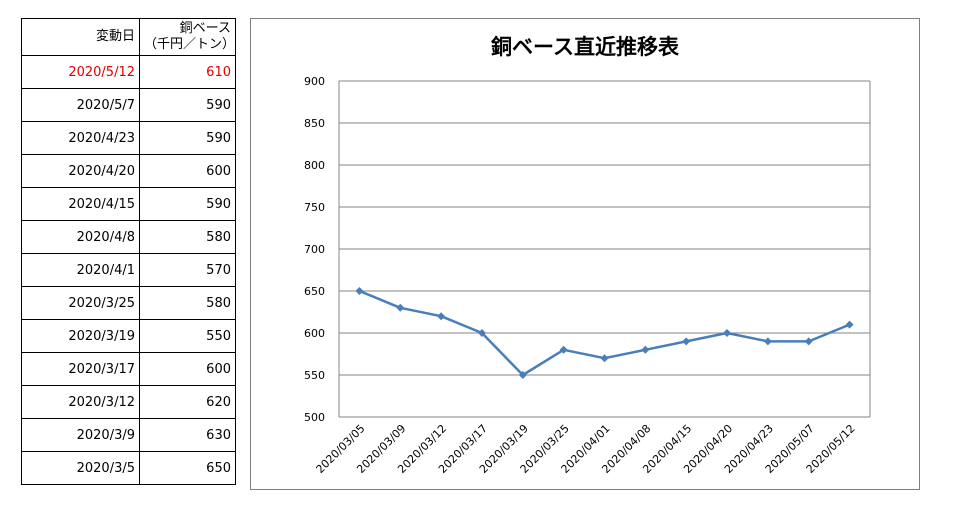 This screenshot has height=524, width=956. I want to click on y-tick-label: 800, so click(314, 165).